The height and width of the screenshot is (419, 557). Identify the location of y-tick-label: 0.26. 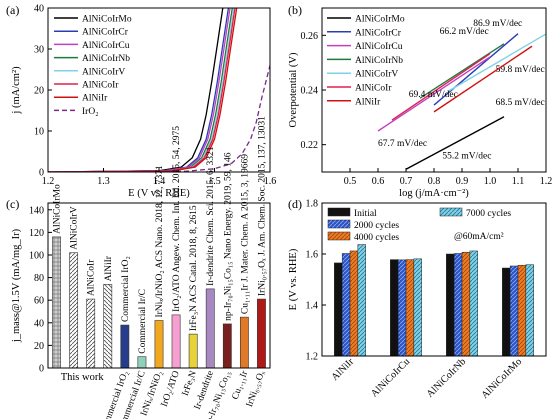
(310, 36).